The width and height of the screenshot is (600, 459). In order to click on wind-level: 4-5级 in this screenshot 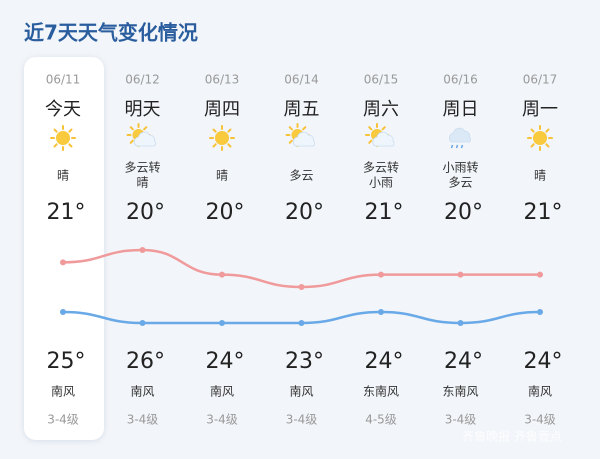, I will do `click(381, 420)`.